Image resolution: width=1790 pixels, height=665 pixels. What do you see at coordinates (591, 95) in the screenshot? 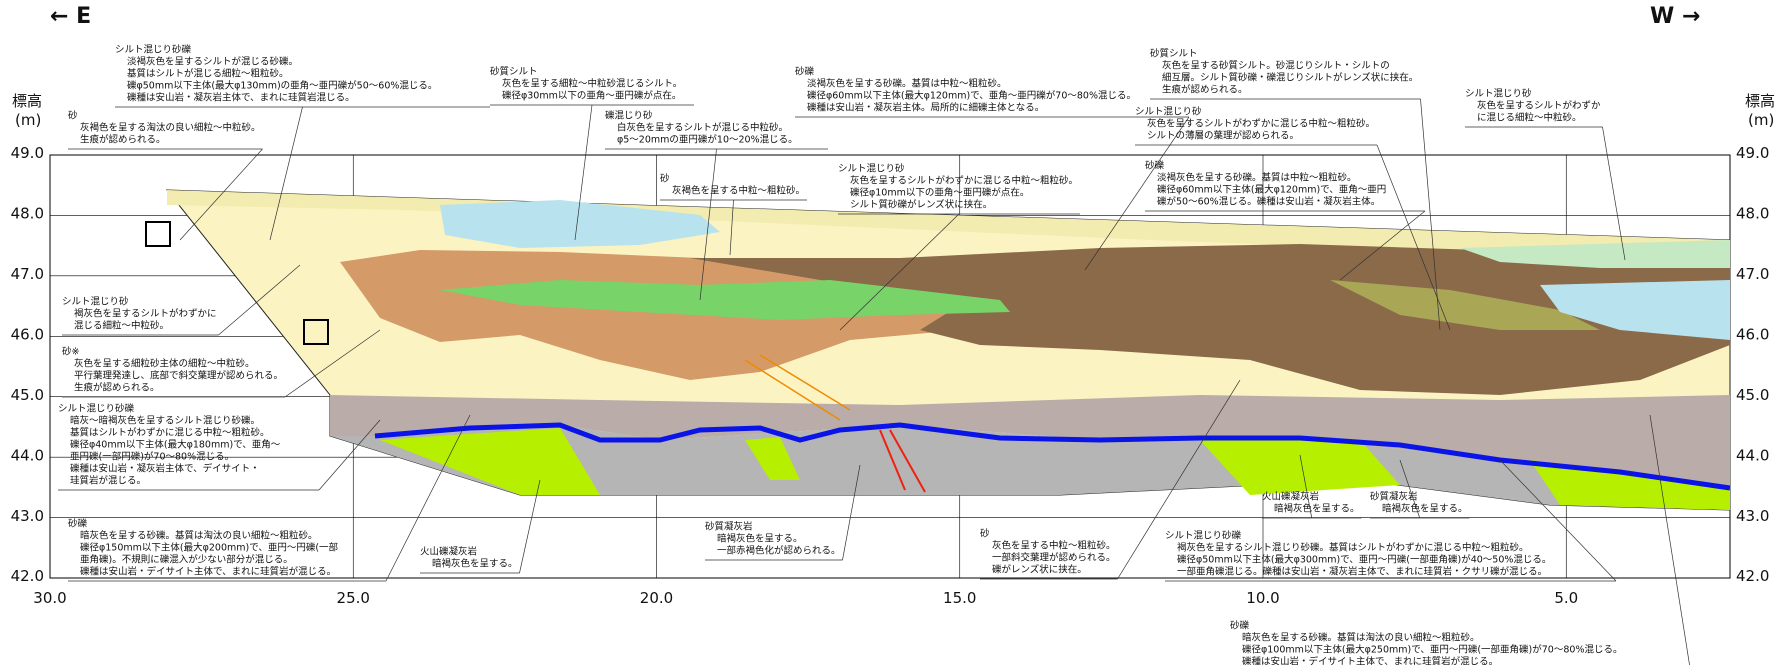
I see `annotation-line: 礫径φ30mm以下の亜角～亜円礫が点在。` at bounding box center [591, 95].